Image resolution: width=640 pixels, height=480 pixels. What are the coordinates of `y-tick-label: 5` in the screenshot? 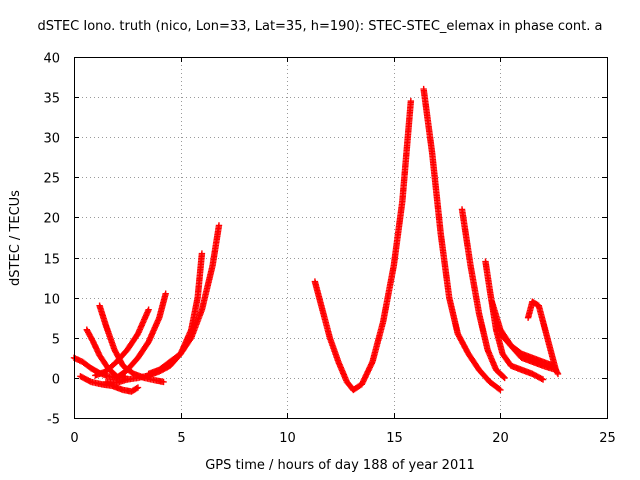 It's located at (56, 340).